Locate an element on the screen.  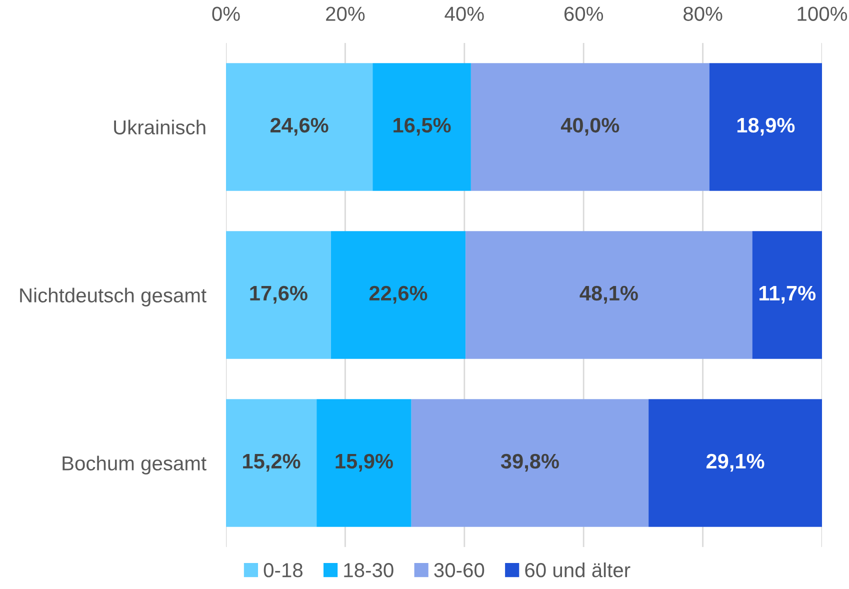
data-label: 48,1% is located at coordinates (609, 295).